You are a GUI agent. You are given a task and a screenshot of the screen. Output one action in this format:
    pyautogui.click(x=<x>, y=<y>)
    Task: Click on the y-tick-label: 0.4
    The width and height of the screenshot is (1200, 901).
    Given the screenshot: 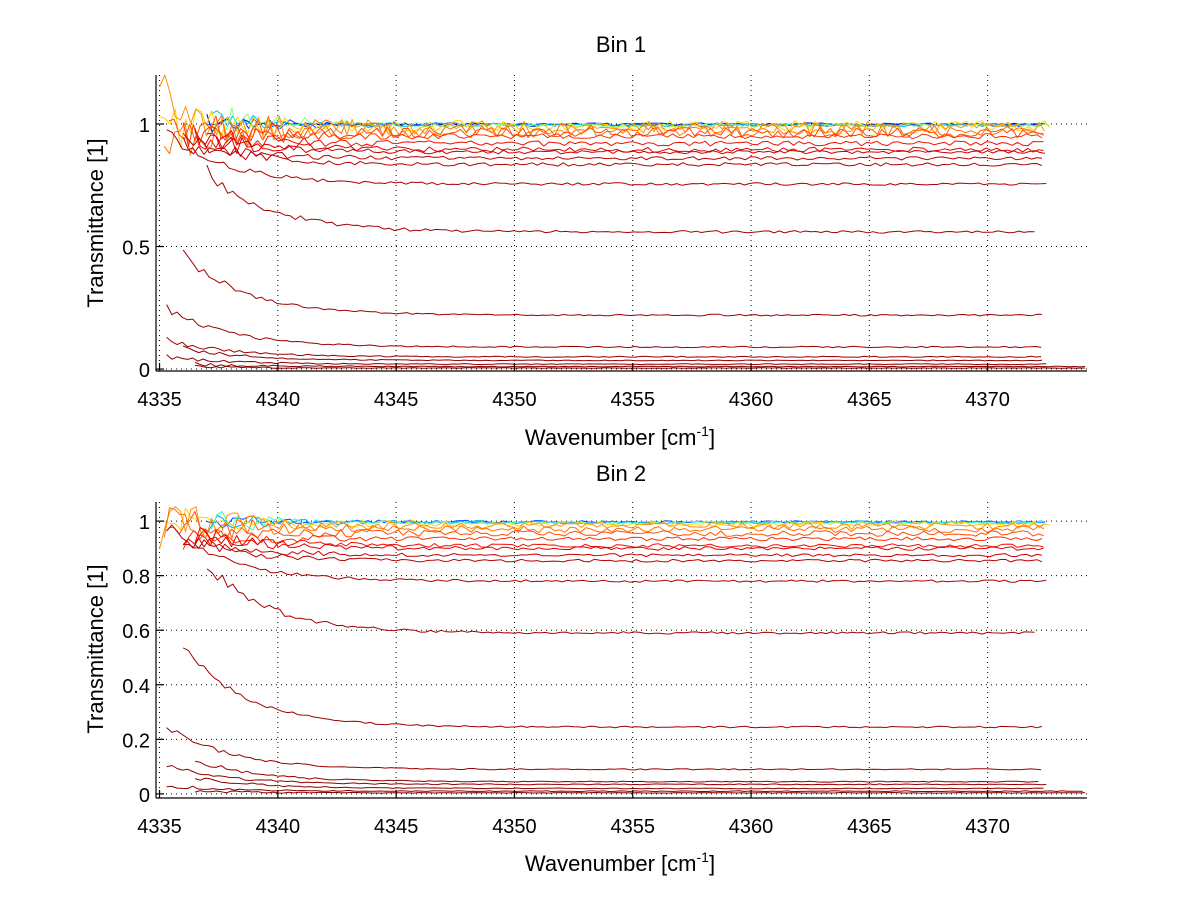 What is the action you would take?
    pyautogui.click(x=136, y=687)
    